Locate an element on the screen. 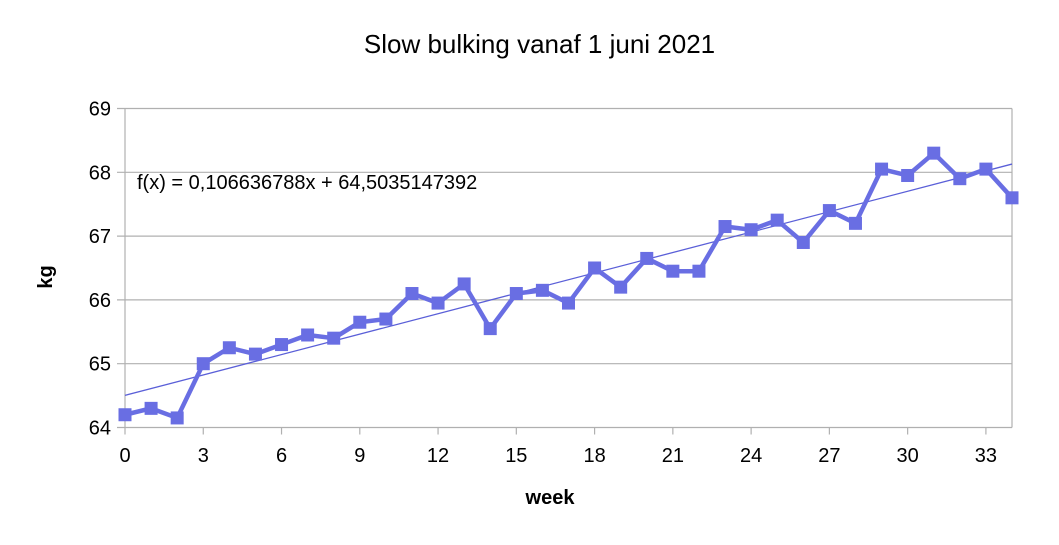 This screenshot has width=1059, height=545. x-tick-label: 30 is located at coordinates (908, 456).